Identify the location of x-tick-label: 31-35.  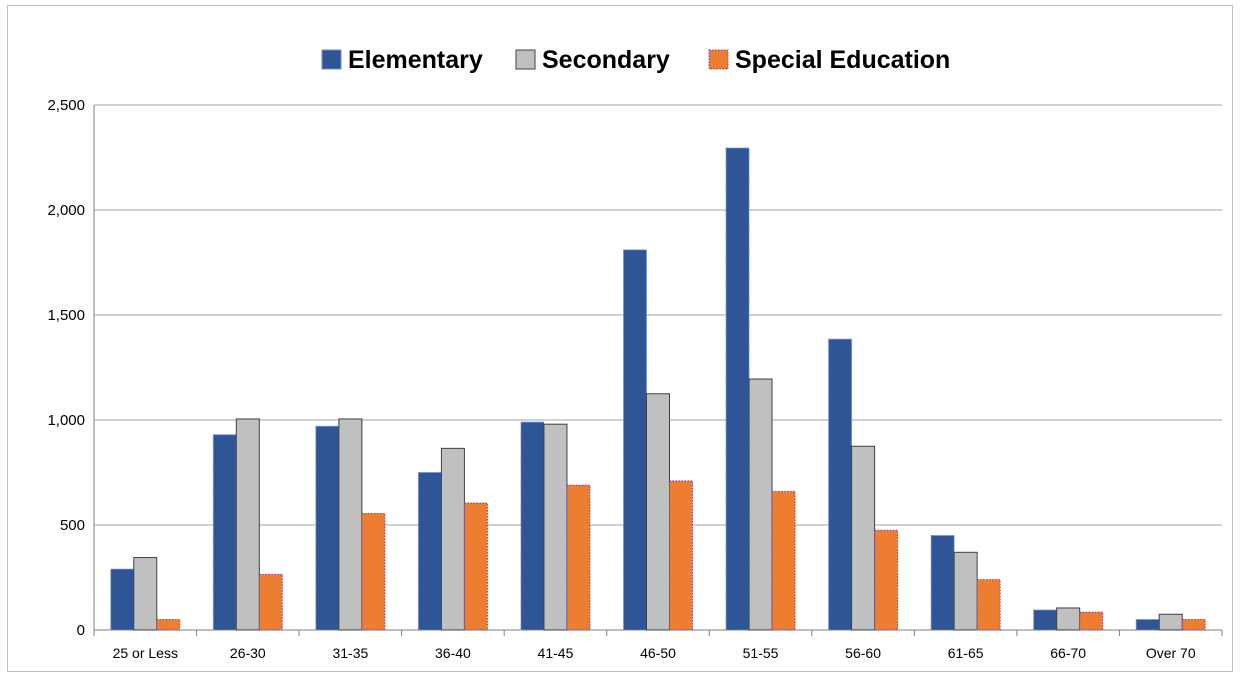
(350, 653).